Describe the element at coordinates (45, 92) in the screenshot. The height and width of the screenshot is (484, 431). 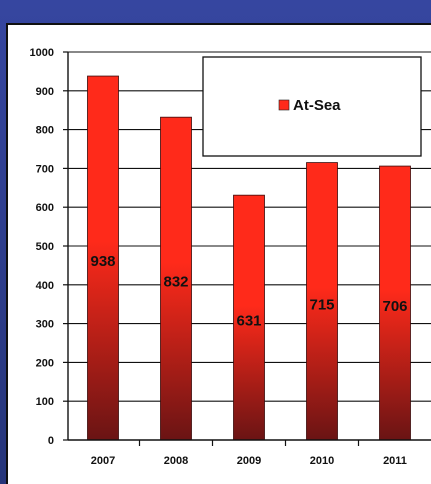
I see `y-tick-label: 900` at that location.